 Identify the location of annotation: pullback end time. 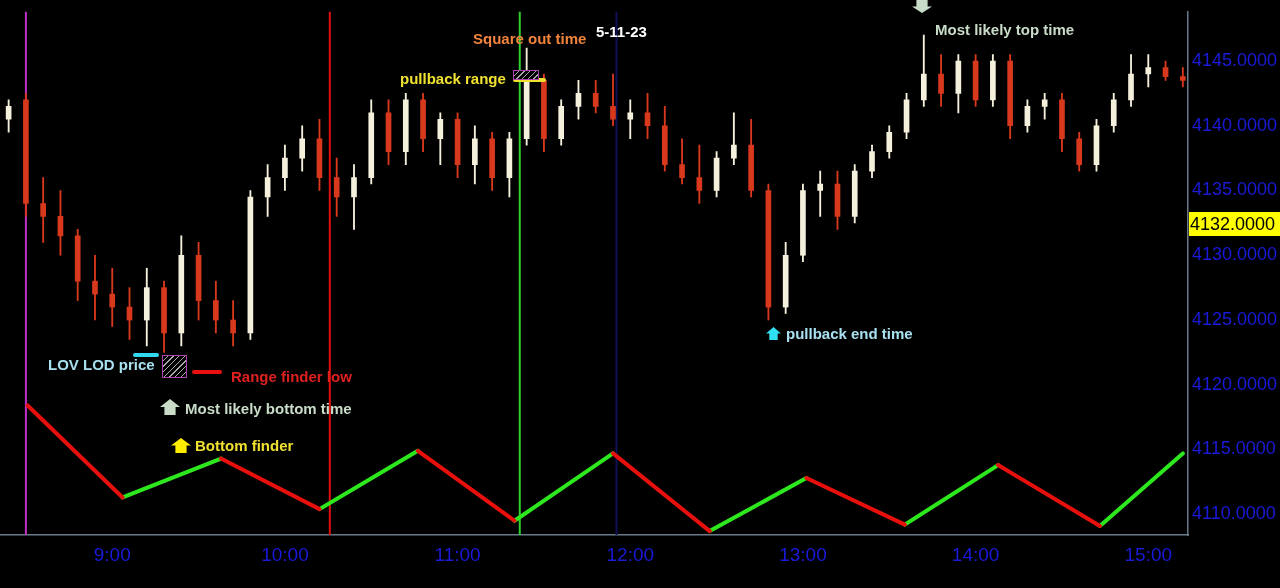
(849, 334).